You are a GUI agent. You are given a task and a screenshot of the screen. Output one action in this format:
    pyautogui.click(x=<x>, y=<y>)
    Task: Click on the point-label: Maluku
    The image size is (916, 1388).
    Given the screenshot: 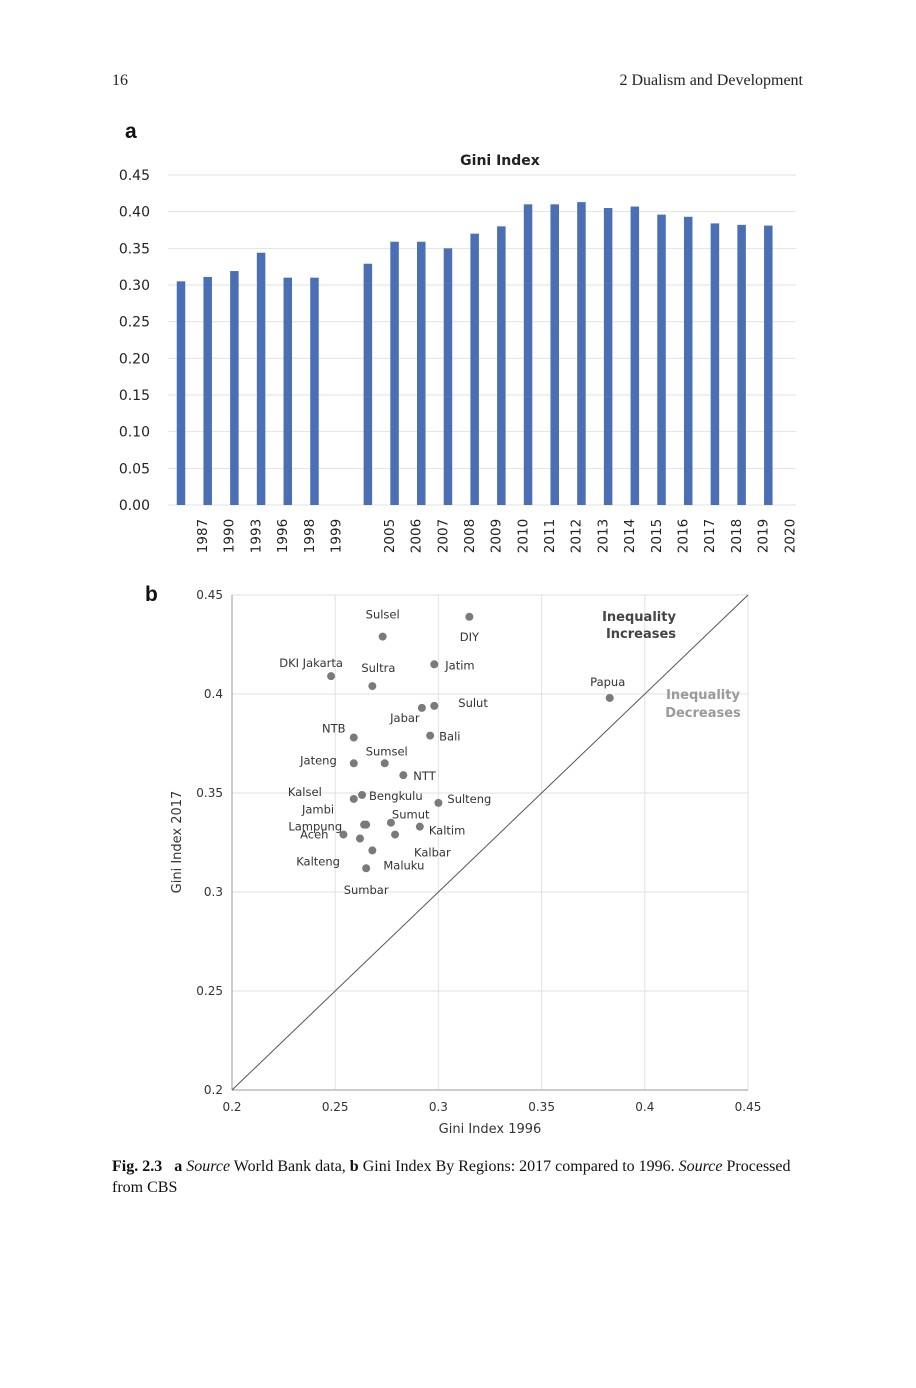 What is the action you would take?
    pyautogui.click(x=403, y=865)
    